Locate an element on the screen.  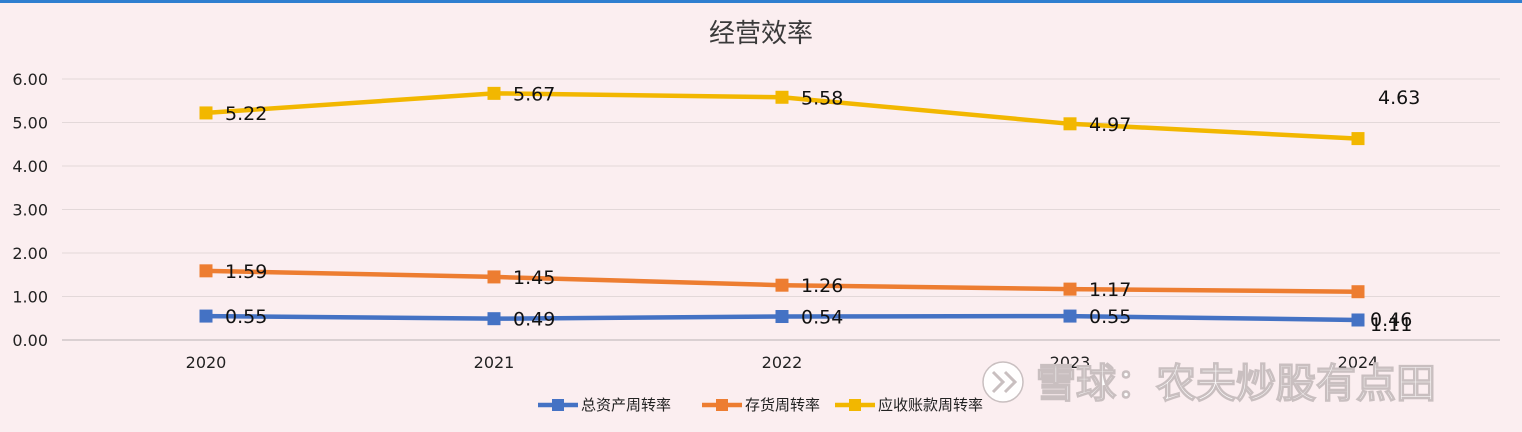
y-tick-label: 5.00 is located at coordinates (30, 123).